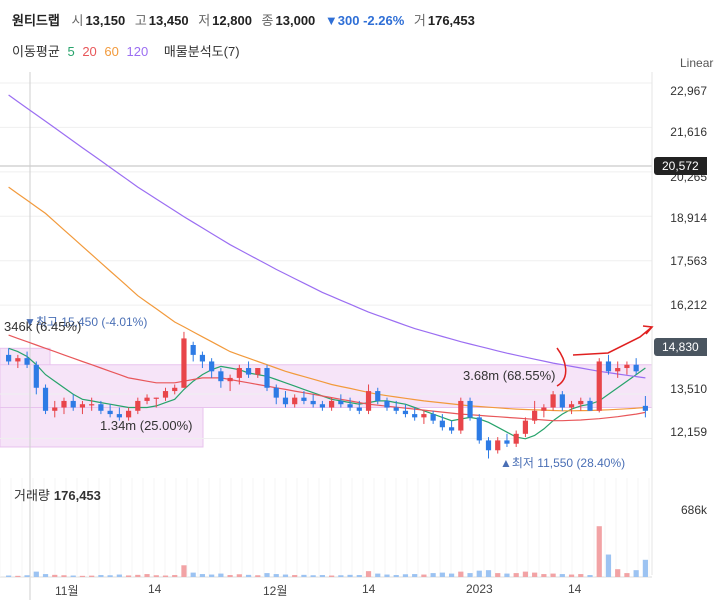 This screenshot has width=727, height=602. Describe the element at coordinates (275, 591) in the screenshot. I see `x-tick: 12월` at that location.